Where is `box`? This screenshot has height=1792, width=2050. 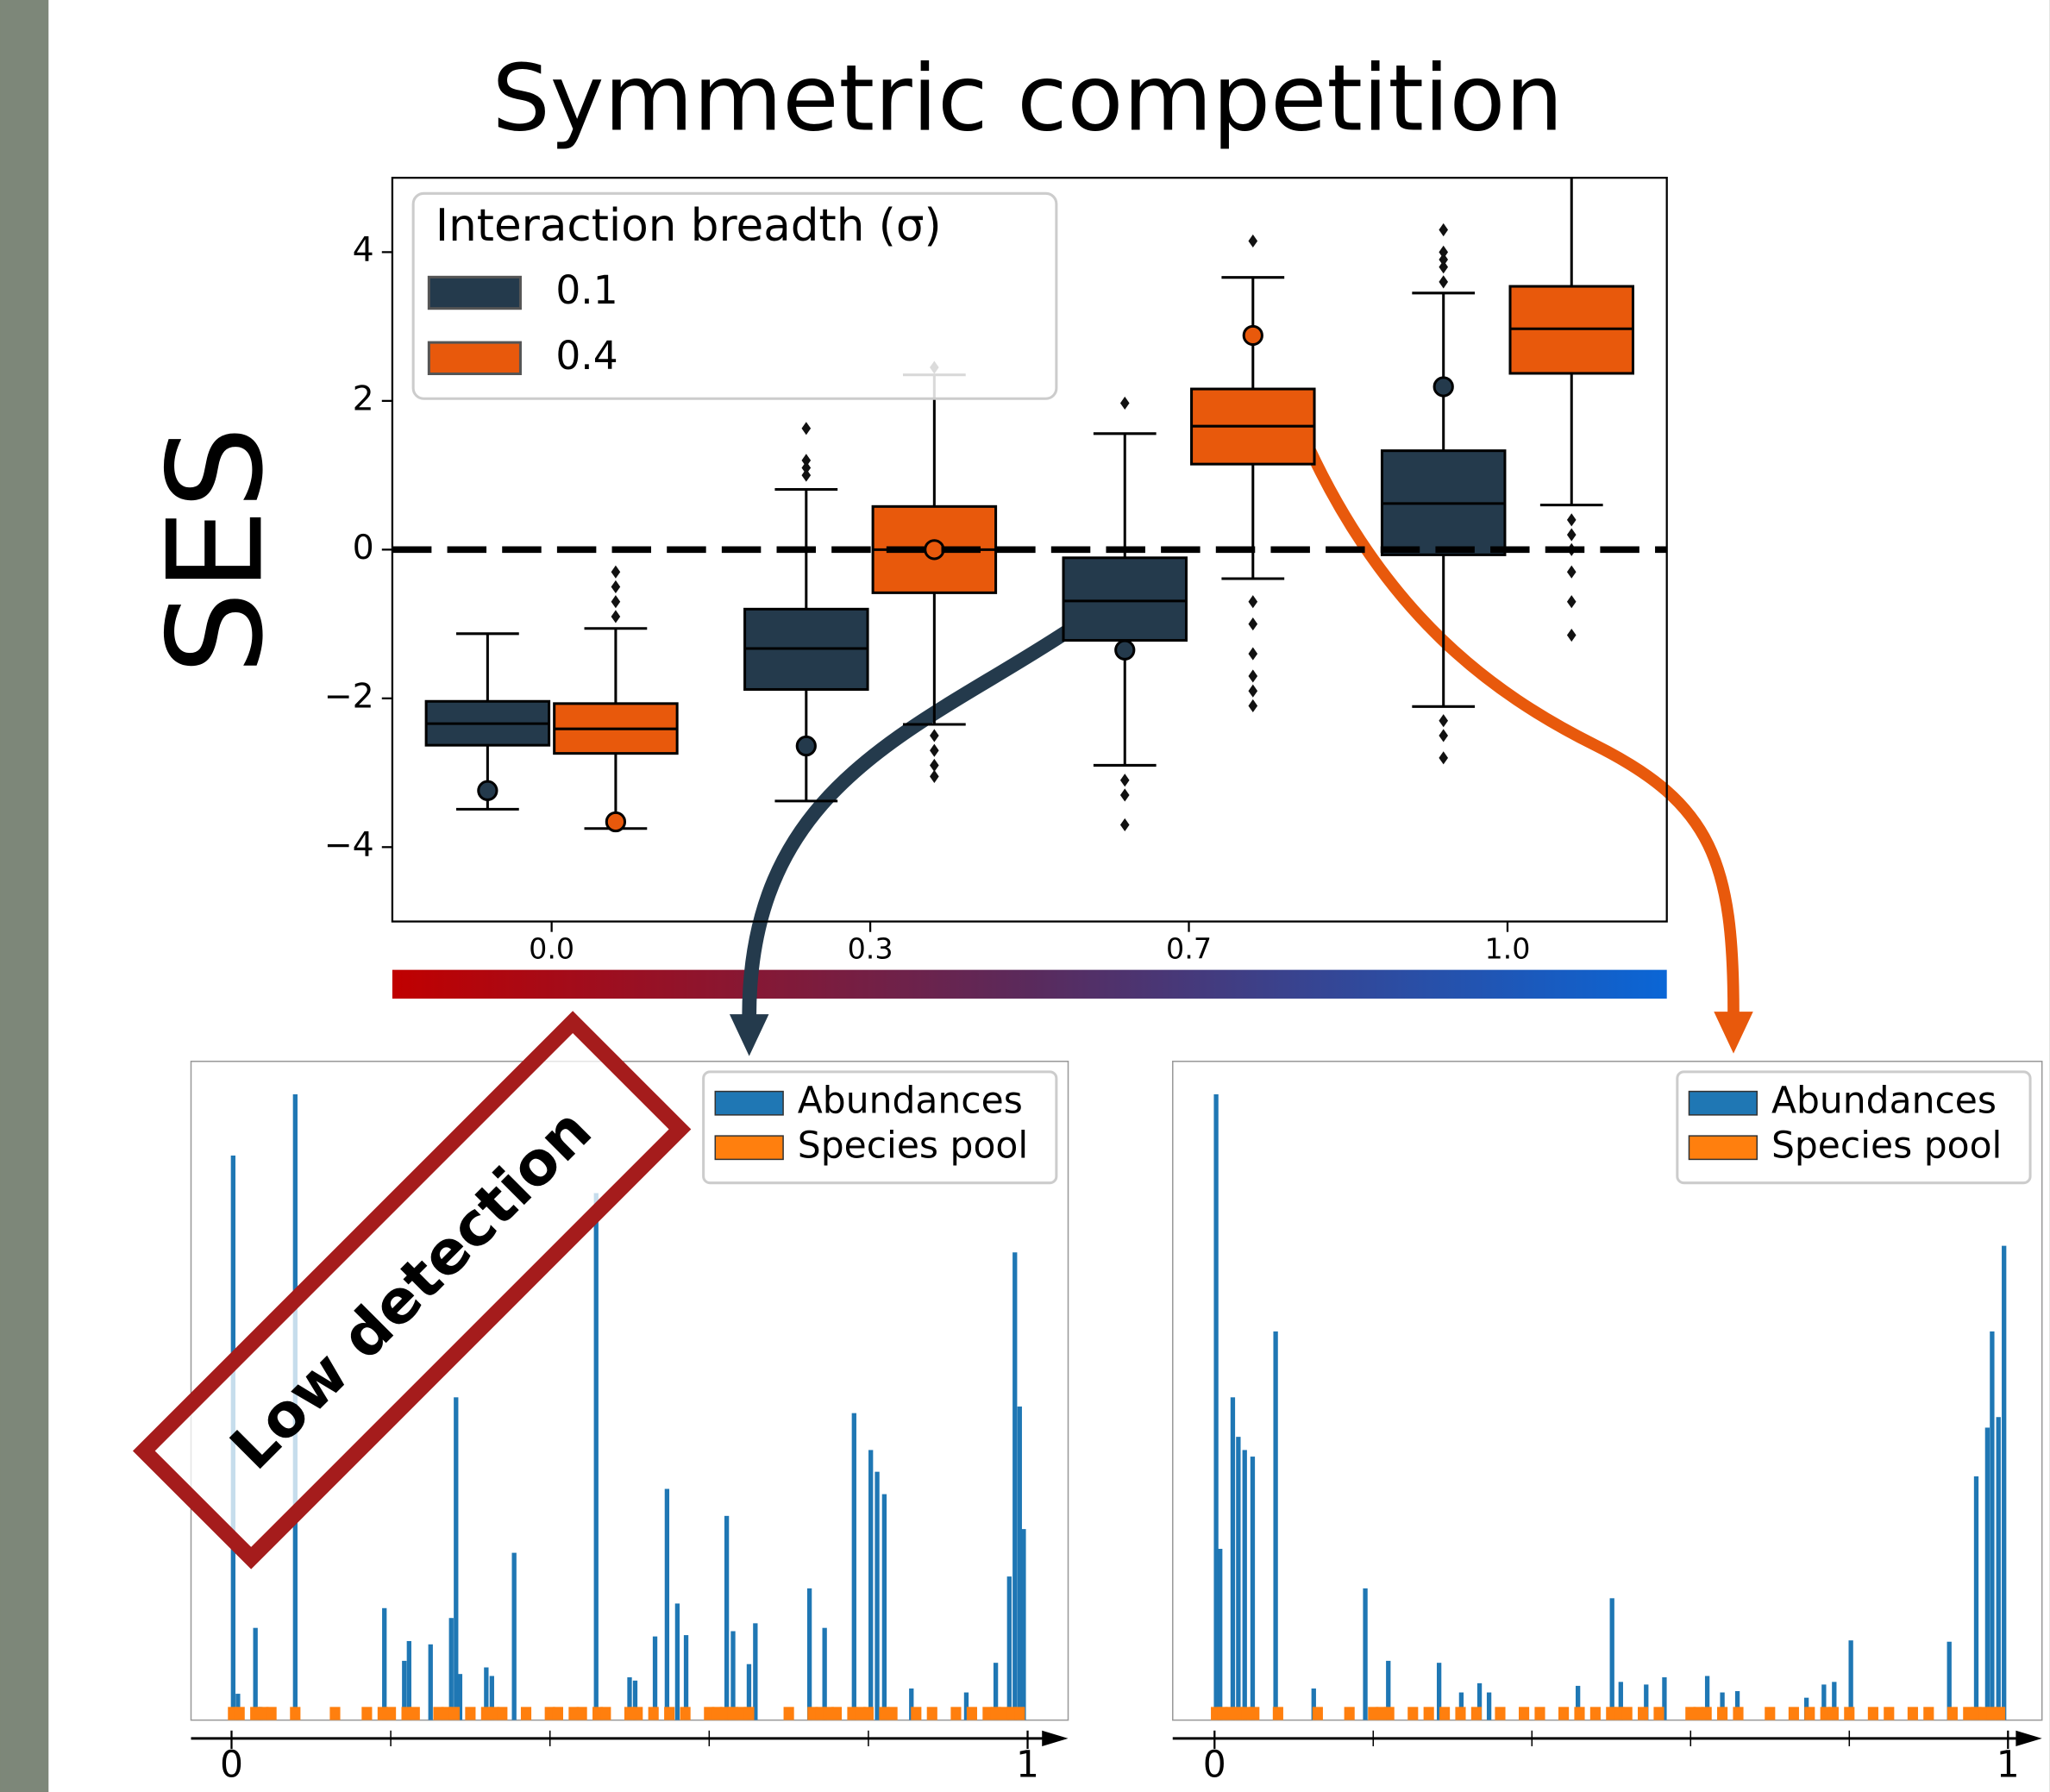 box is located at coordinates (1125, 599).